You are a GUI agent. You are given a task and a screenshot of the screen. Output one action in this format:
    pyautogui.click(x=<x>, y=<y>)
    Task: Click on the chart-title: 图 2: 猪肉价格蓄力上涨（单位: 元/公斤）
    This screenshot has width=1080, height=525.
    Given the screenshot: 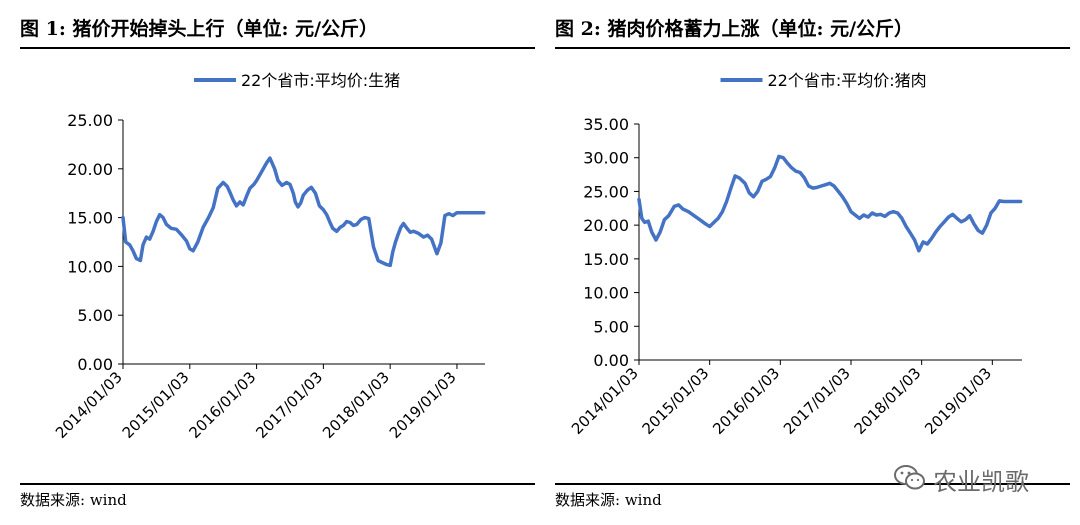 What is the action you would take?
    pyautogui.click(x=734, y=29)
    